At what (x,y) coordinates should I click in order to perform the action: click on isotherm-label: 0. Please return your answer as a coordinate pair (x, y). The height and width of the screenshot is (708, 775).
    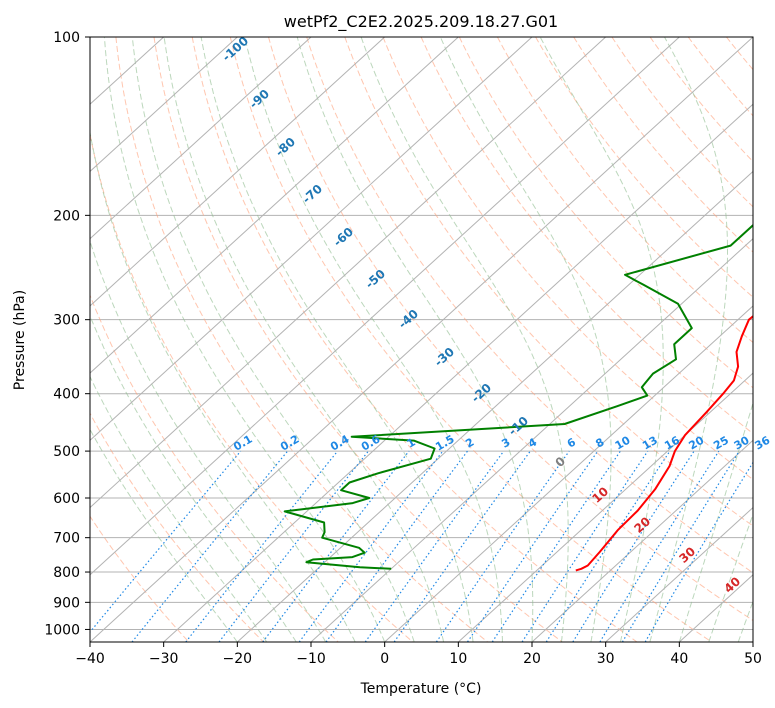
    Looking at the image, I should click on (561, 462).